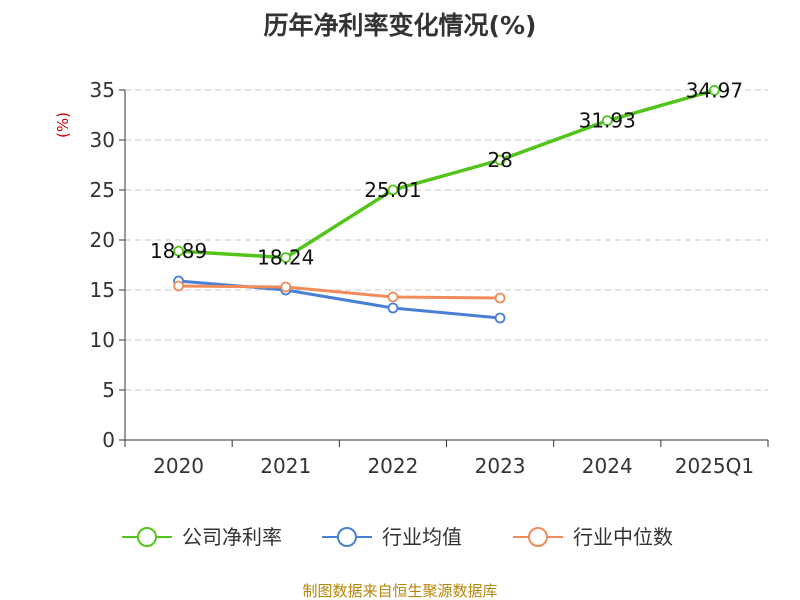 The width and height of the screenshot is (800, 600). What do you see at coordinates (102, 190) in the screenshot?
I see `y-tick-label: 25` at bounding box center [102, 190].